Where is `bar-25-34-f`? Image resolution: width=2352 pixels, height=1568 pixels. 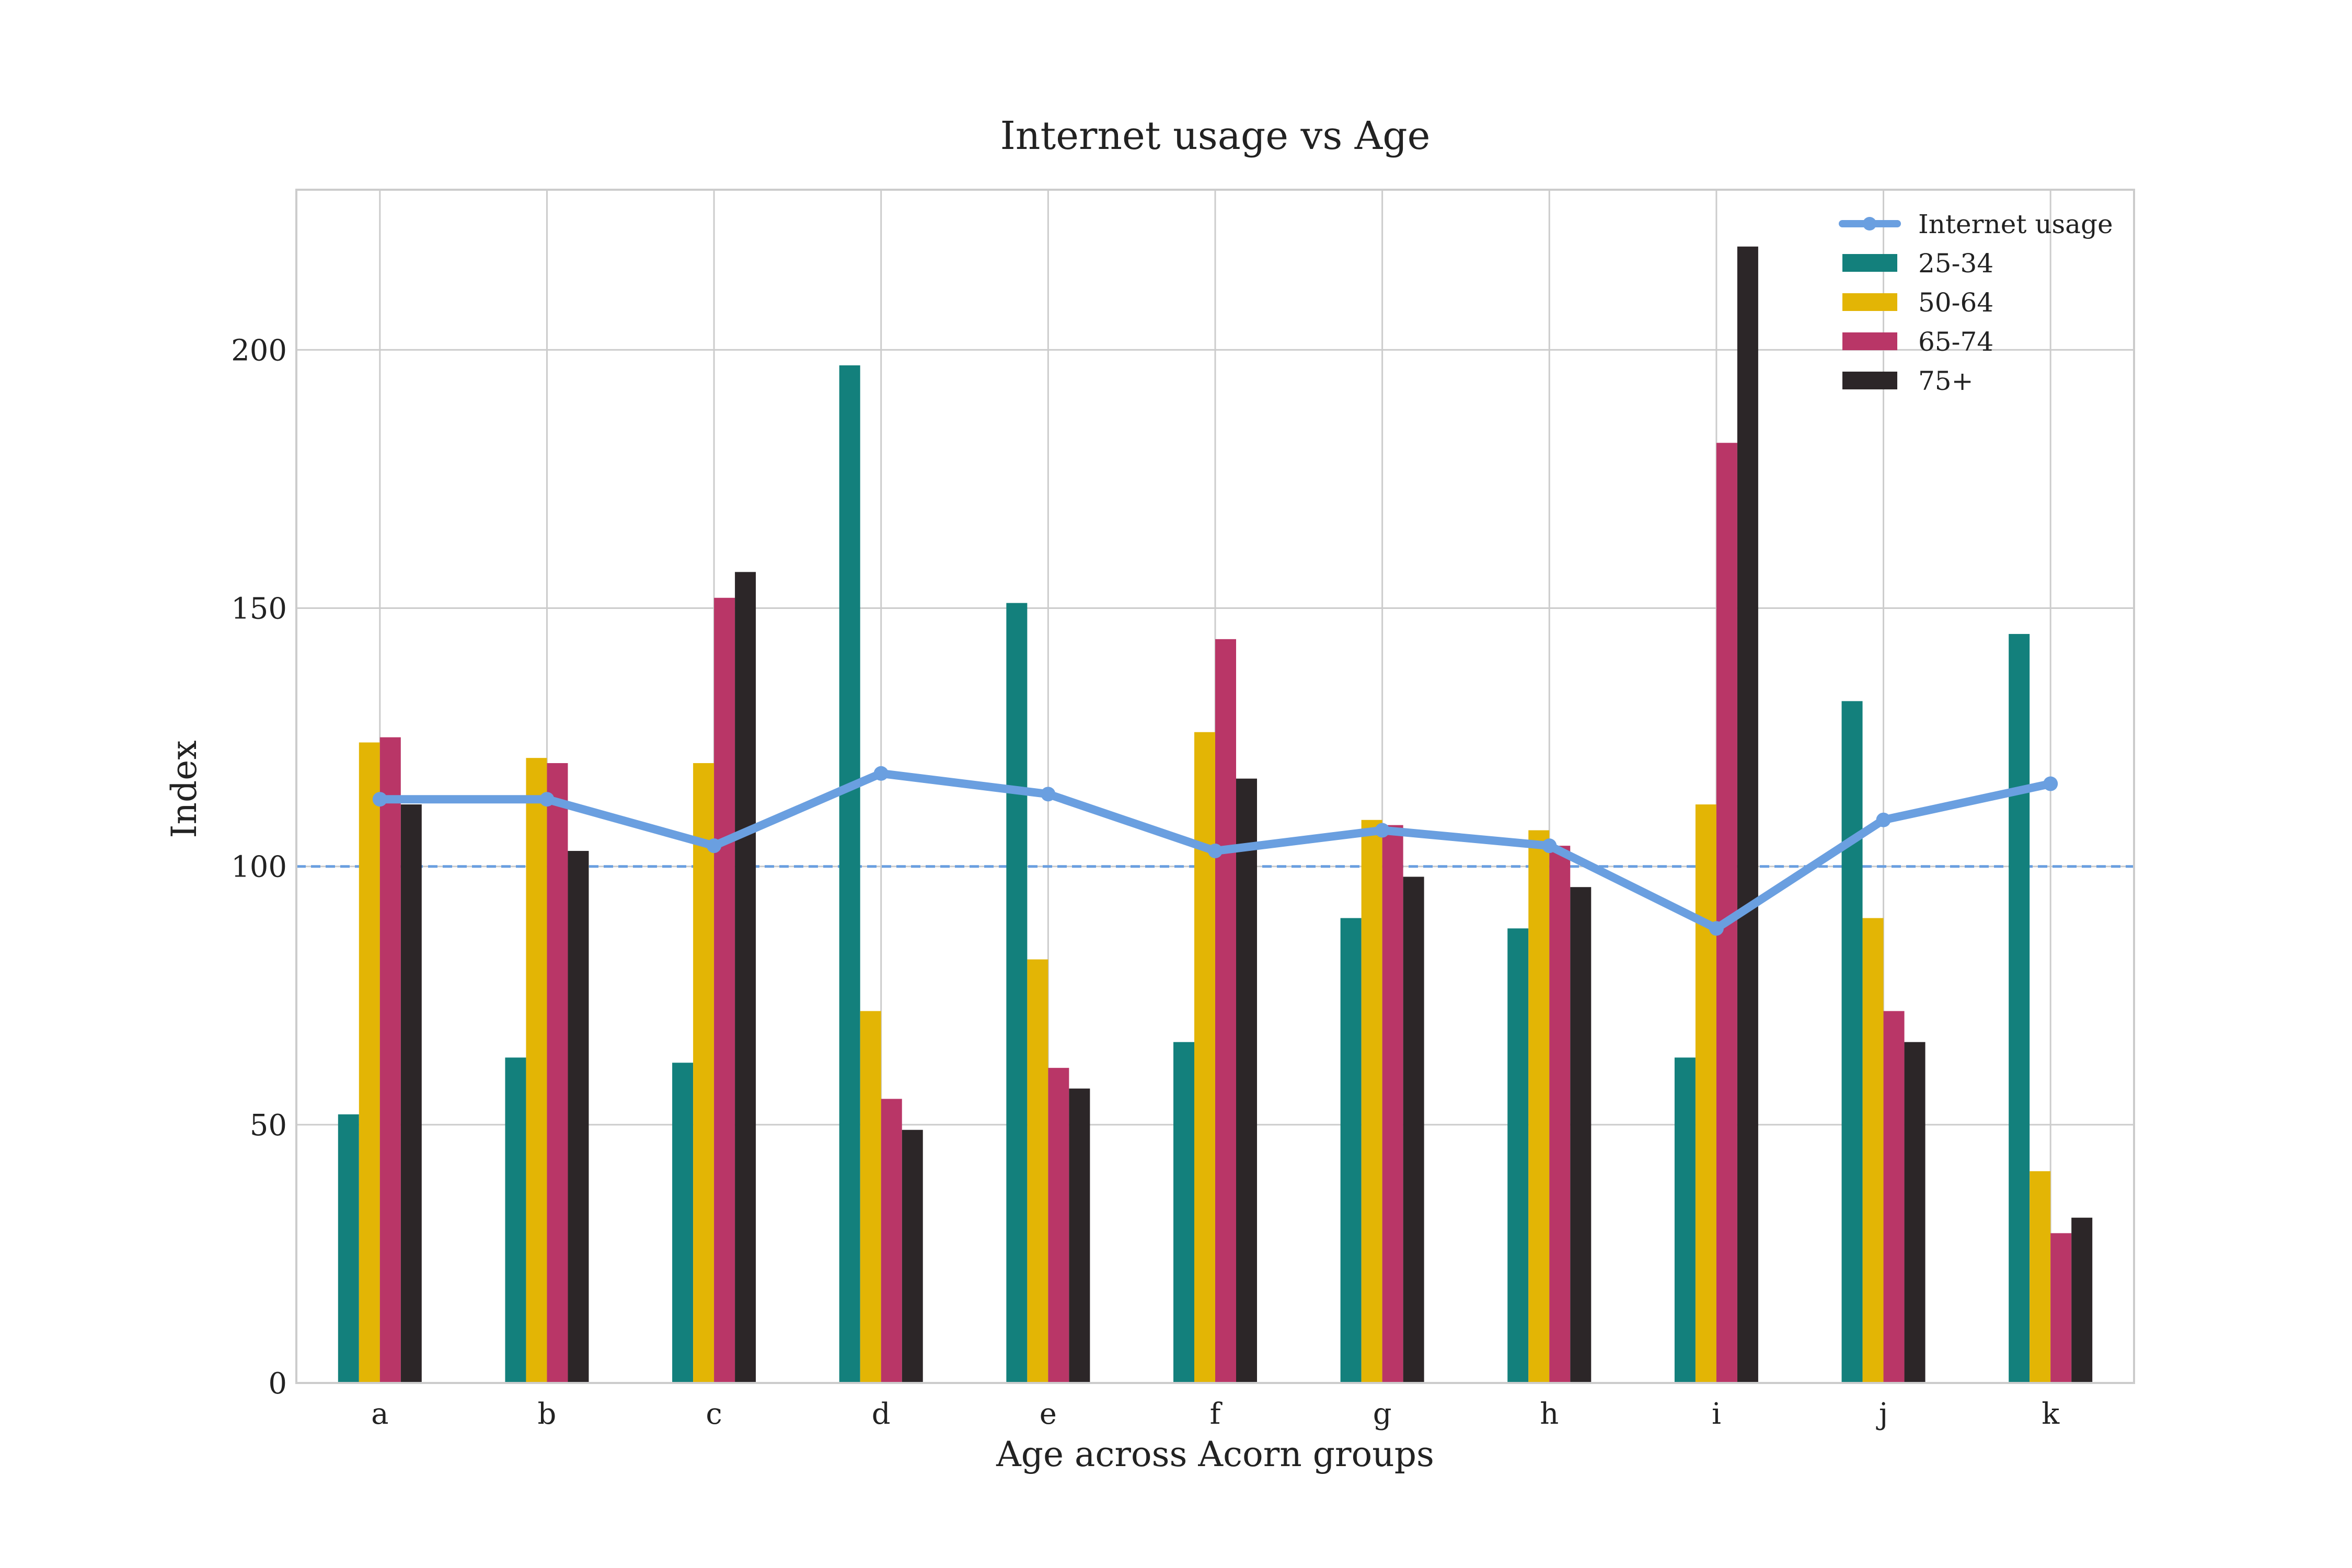 bar-25-34-f is located at coordinates (1183, 1212).